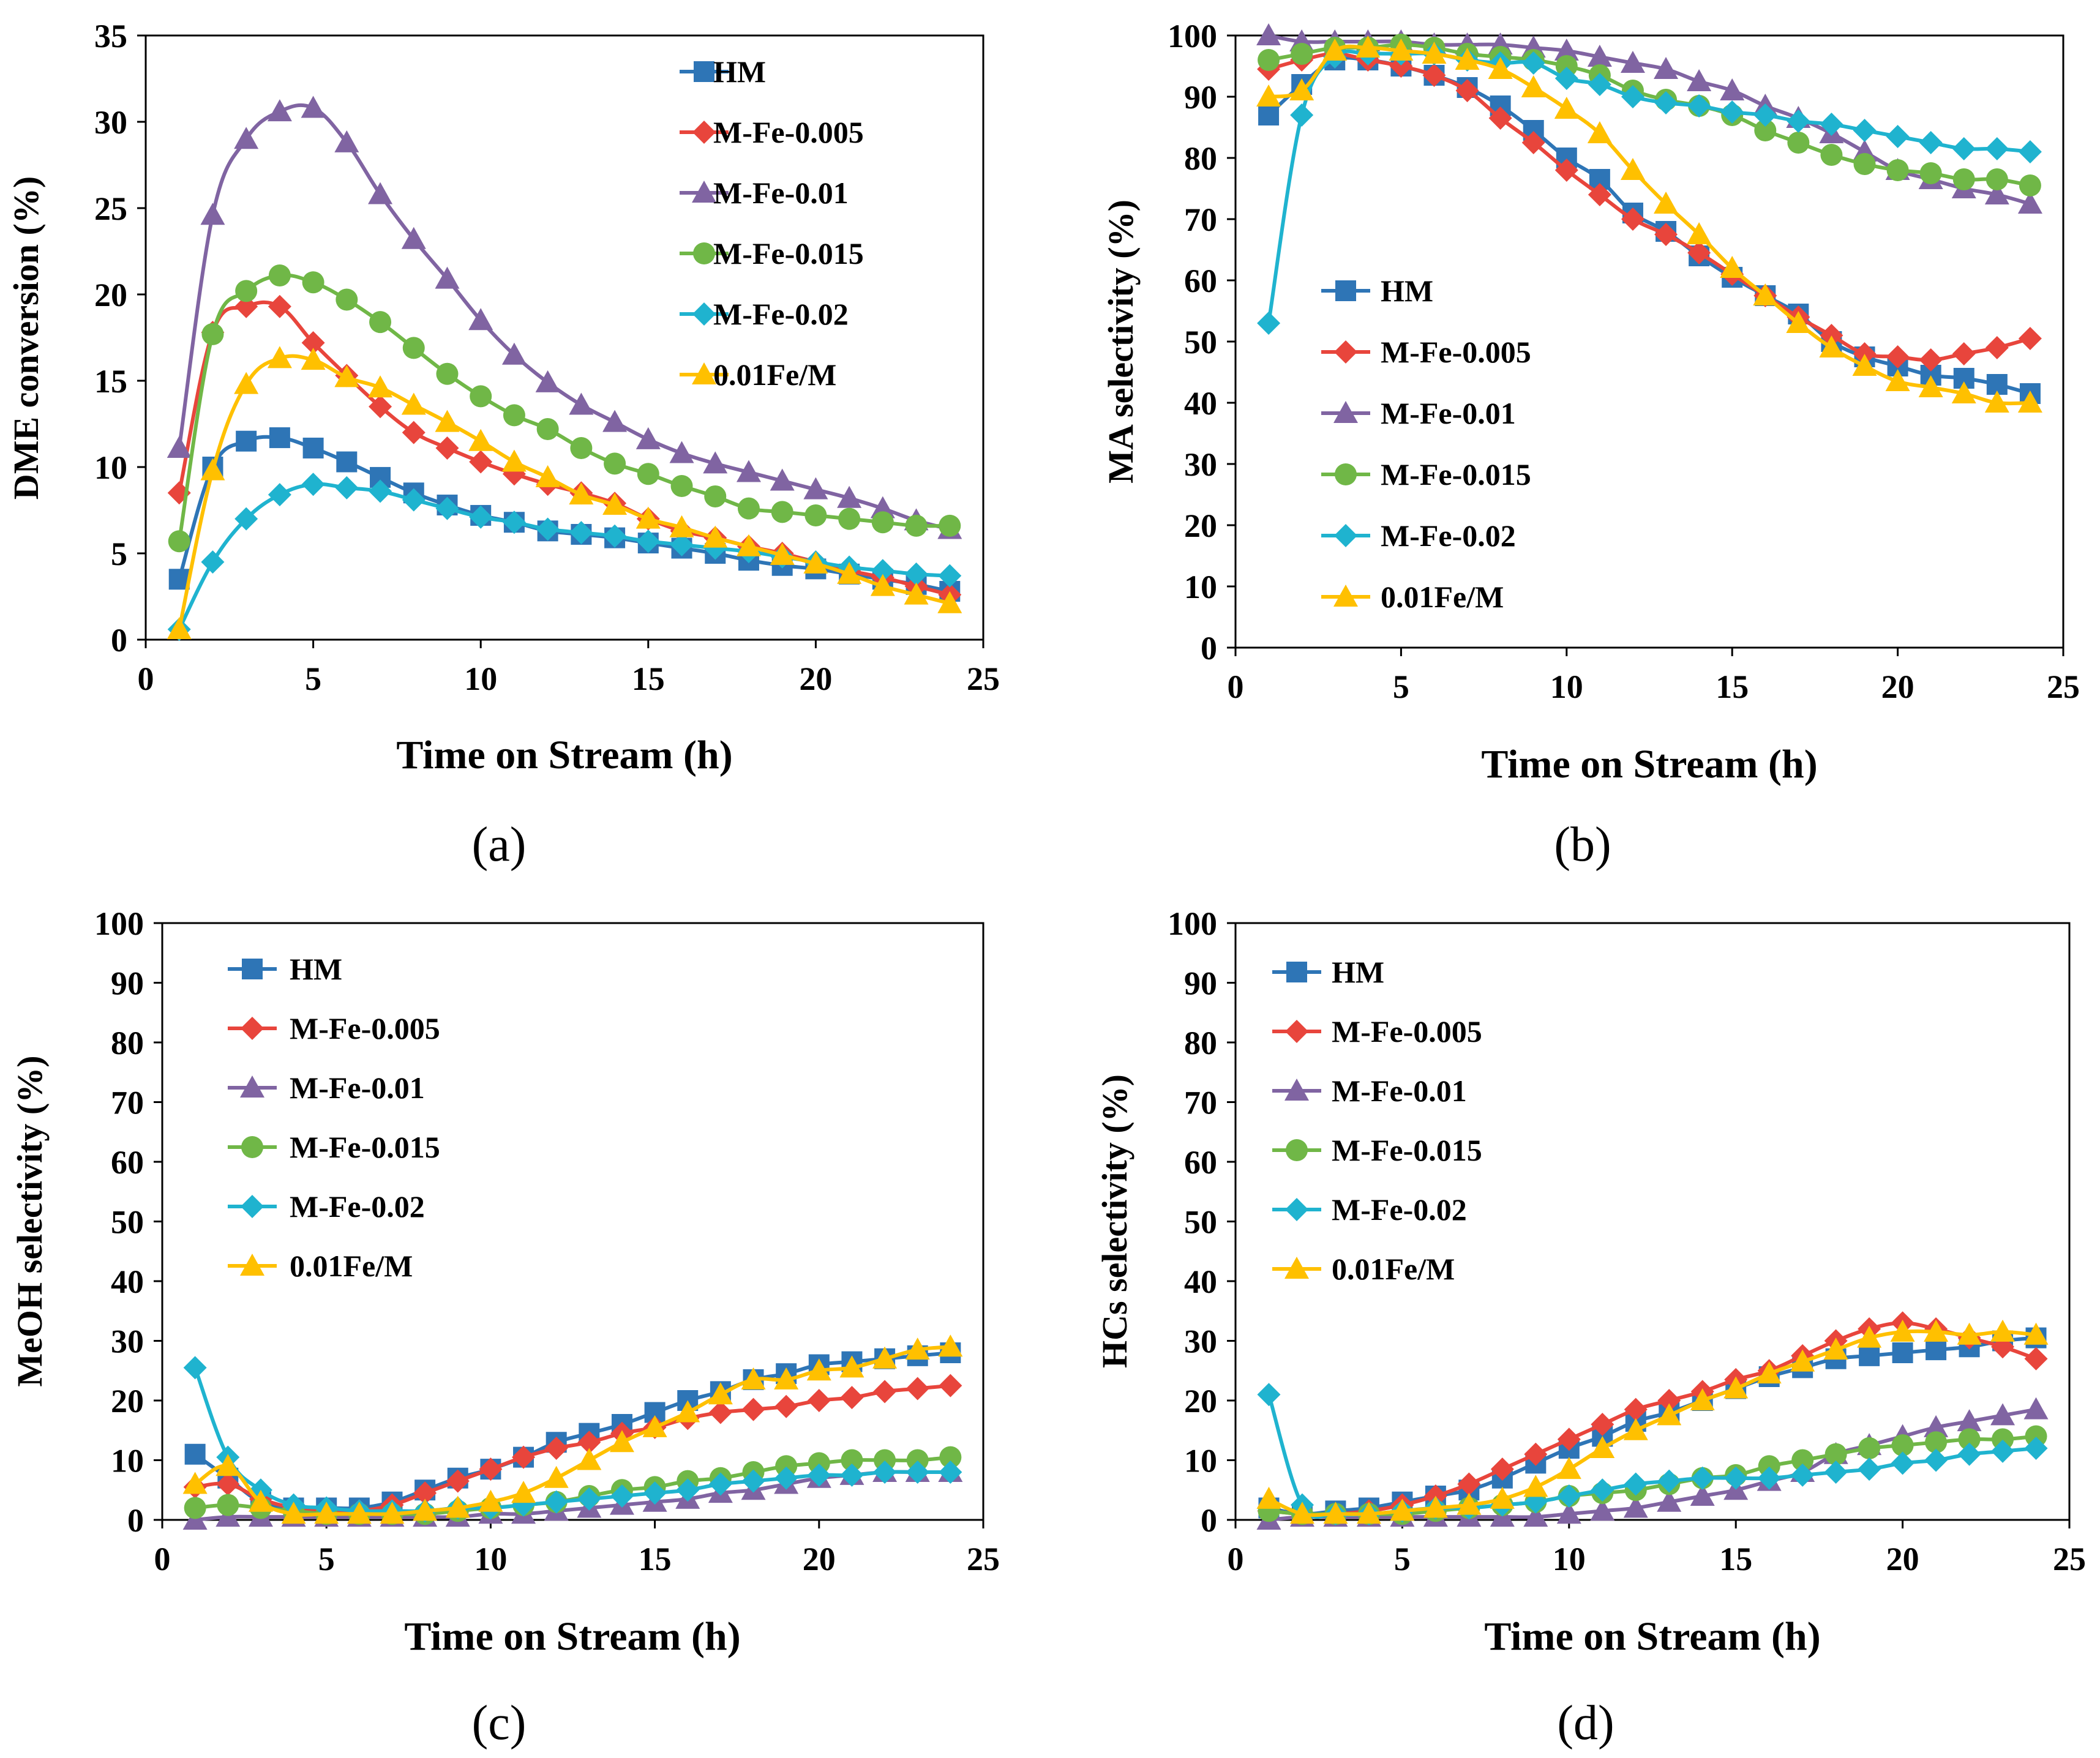 The height and width of the screenshot is (1758, 2100). What do you see at coordinates (1200, 97) in the screenshot?
I see `y-tick-label: 90` at bounding box center [1200, 97].